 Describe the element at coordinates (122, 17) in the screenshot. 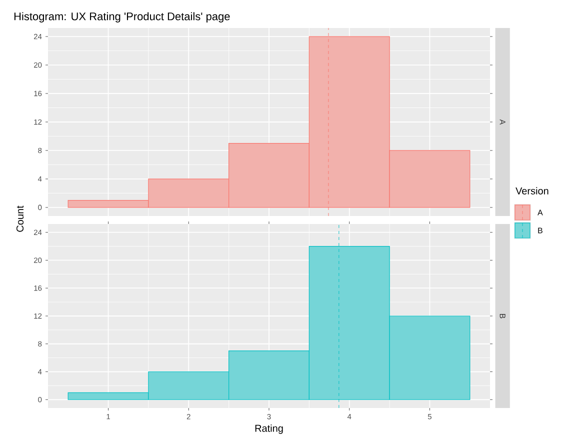

I see `chart-title: Histogram: UX Rating 'Product Details' page` at that location.